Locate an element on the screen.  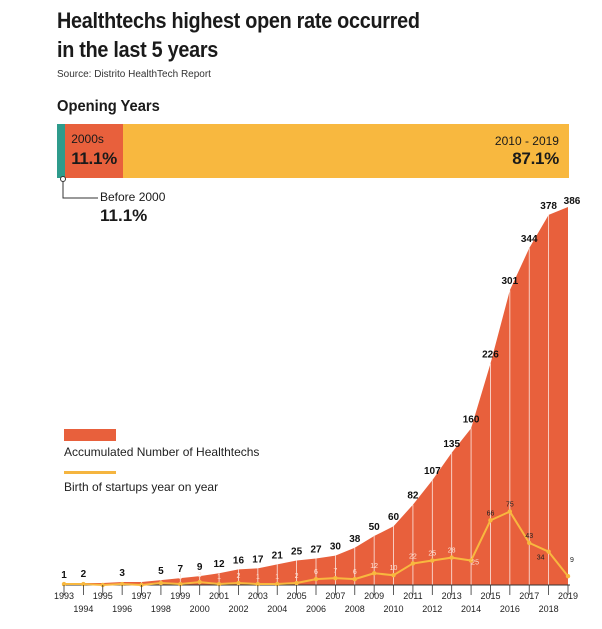
line-value-label: 25 is located at coordinates (475, 563).